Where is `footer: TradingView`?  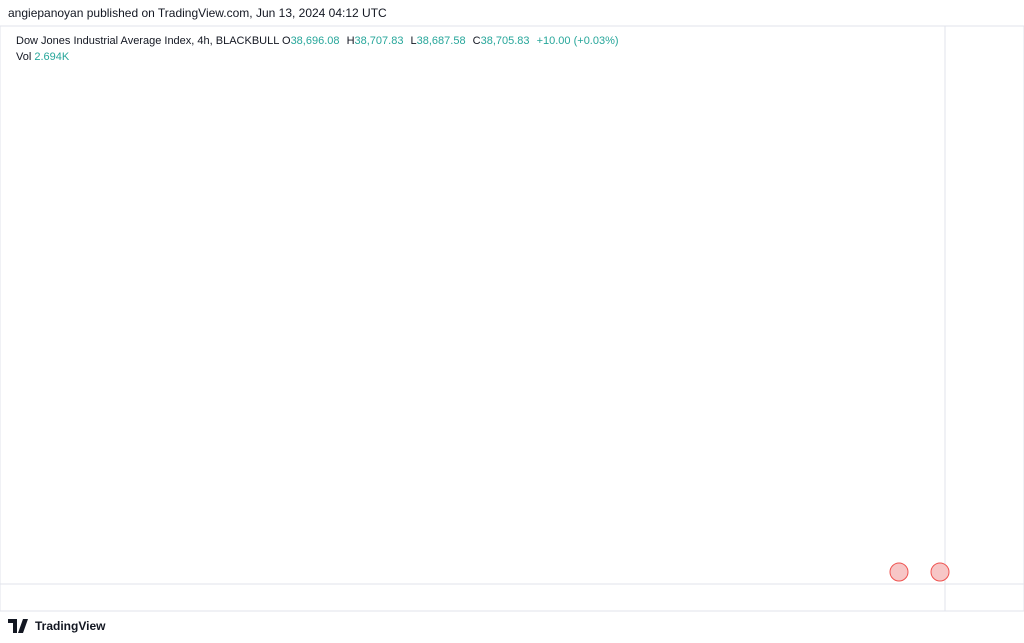 footer: TradingView is located at coordinates (56, 626).